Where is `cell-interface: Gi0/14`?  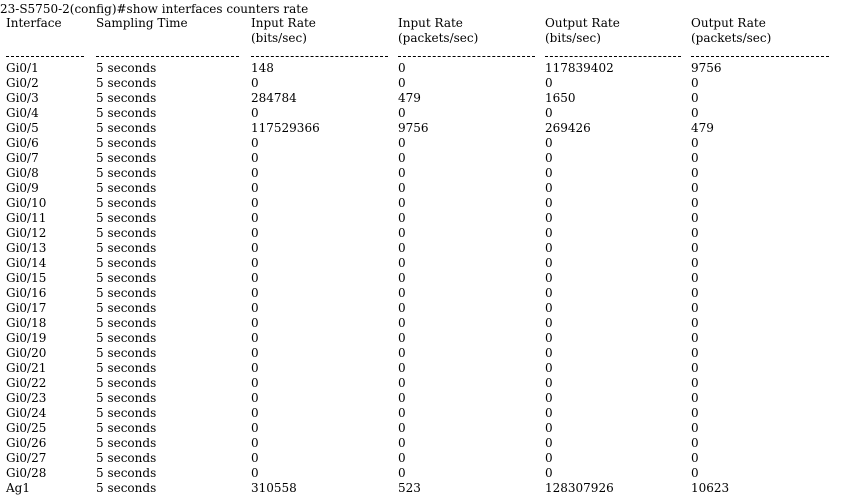
cell-interface: Gi0/14 is located at coordinates (26, 263).